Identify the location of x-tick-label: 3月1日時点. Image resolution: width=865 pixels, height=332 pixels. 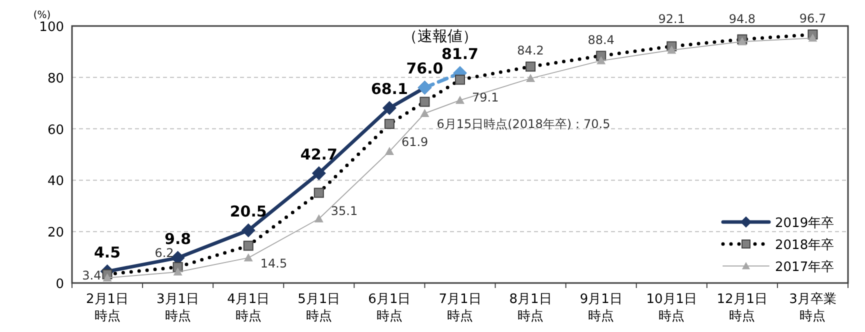
(178, 308).